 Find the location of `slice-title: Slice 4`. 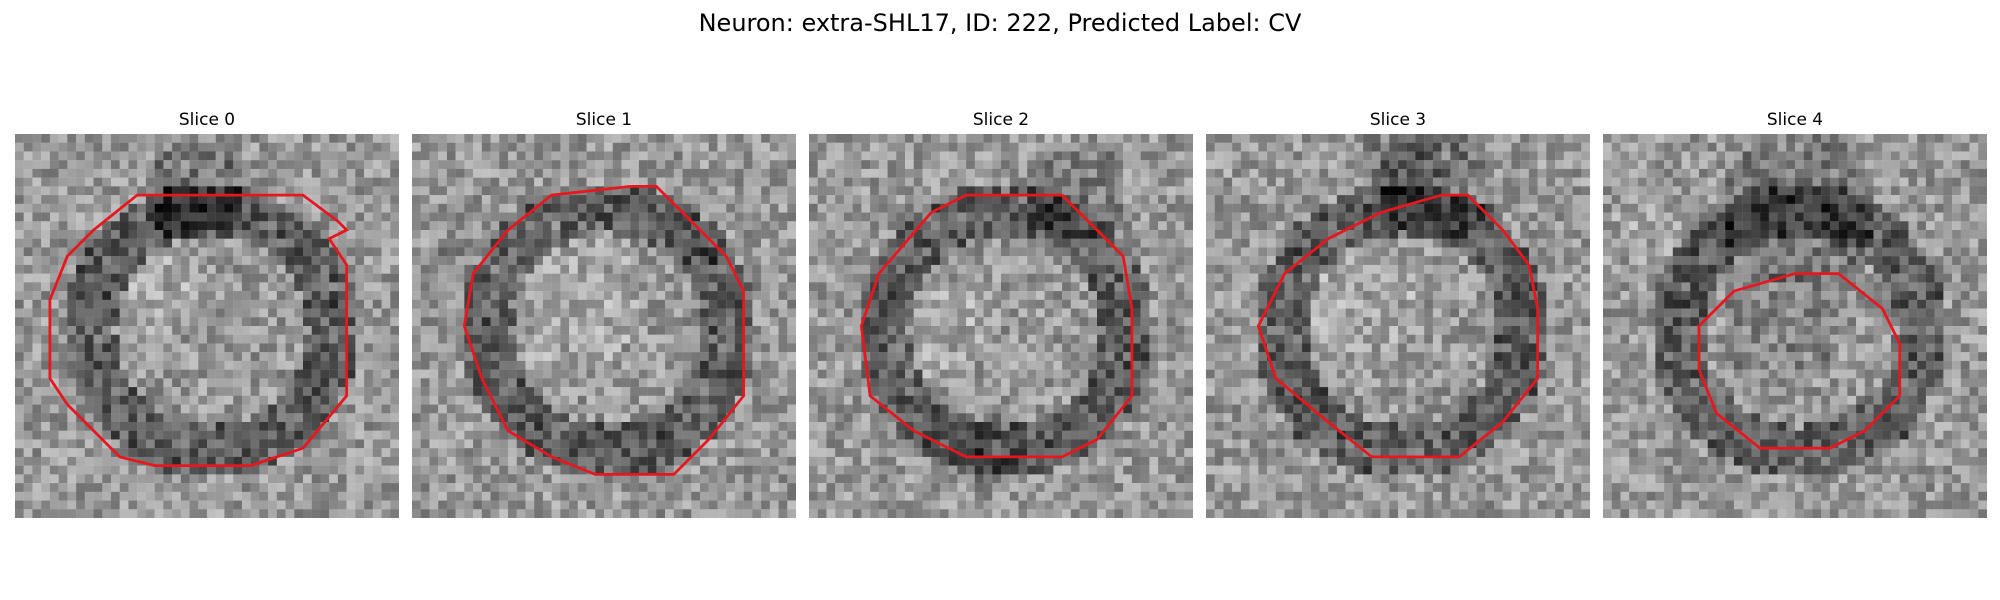

slice-title: Slice 4 is located at coordinates (1795, 120).